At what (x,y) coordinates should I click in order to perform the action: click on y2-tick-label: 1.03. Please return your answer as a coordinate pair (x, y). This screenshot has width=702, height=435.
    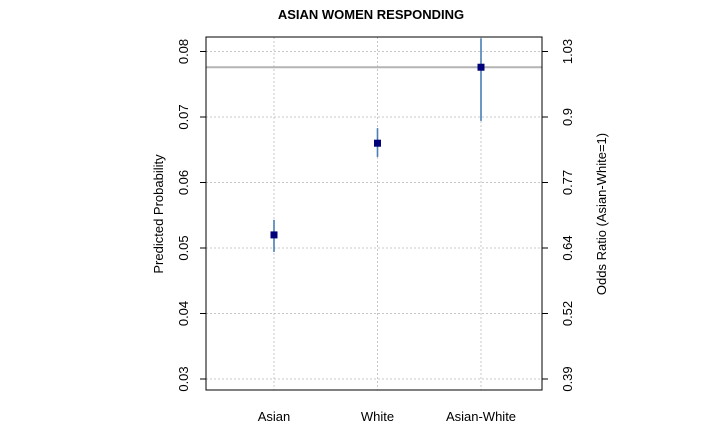
    Looking at the image, I should click on (567, 51).